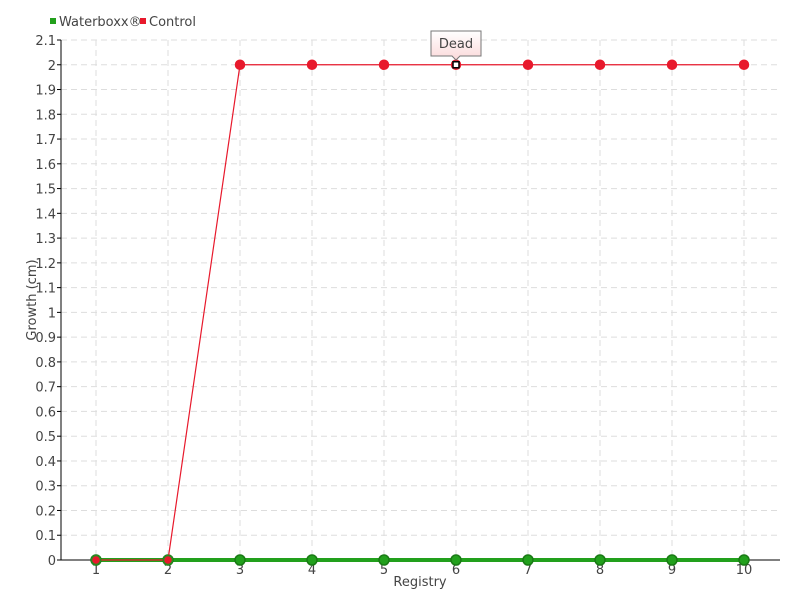 The height and width of the screenshot is (600, 800). What do you see at coordinates (45, 289) in the screenshot?
I see `y-tick-label: 1.1` at bounding box center [45, 289].